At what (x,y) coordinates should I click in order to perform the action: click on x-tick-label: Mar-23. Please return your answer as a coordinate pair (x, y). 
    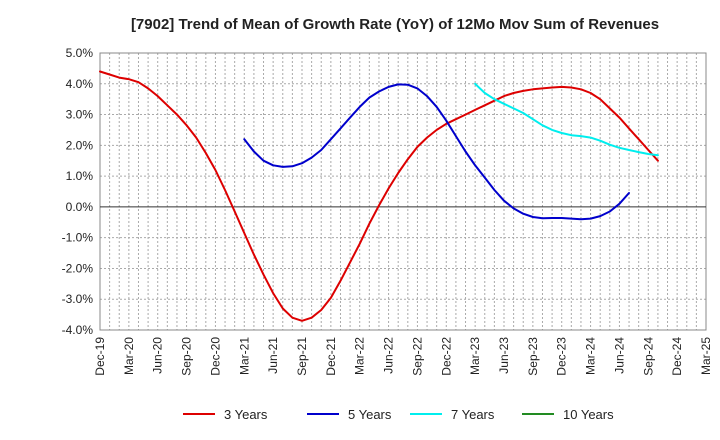
    Looking at the image, I should click on (475, 356).